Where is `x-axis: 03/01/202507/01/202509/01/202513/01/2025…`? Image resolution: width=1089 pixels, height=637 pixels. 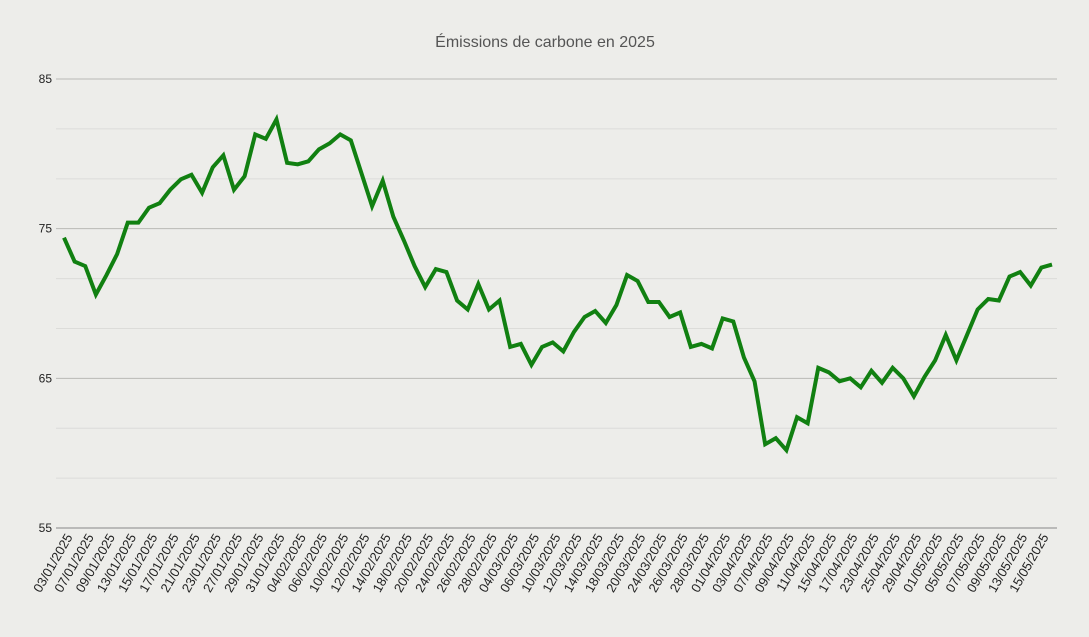 x-axis: 03/01/202507/01/202509/01/202513/01/2025… is located at coordinates (541, 563).